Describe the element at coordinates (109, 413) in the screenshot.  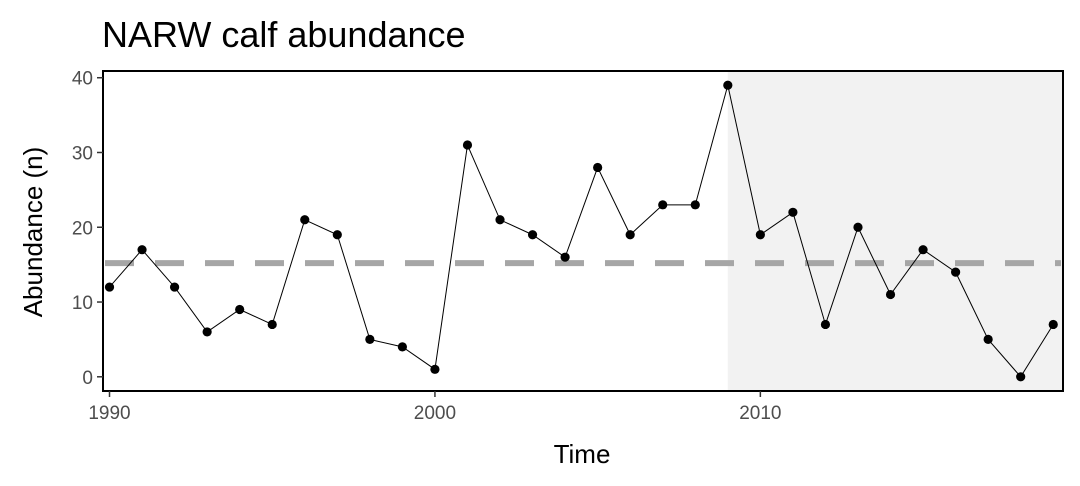
I see `x-tick-label: 1990` at that location.